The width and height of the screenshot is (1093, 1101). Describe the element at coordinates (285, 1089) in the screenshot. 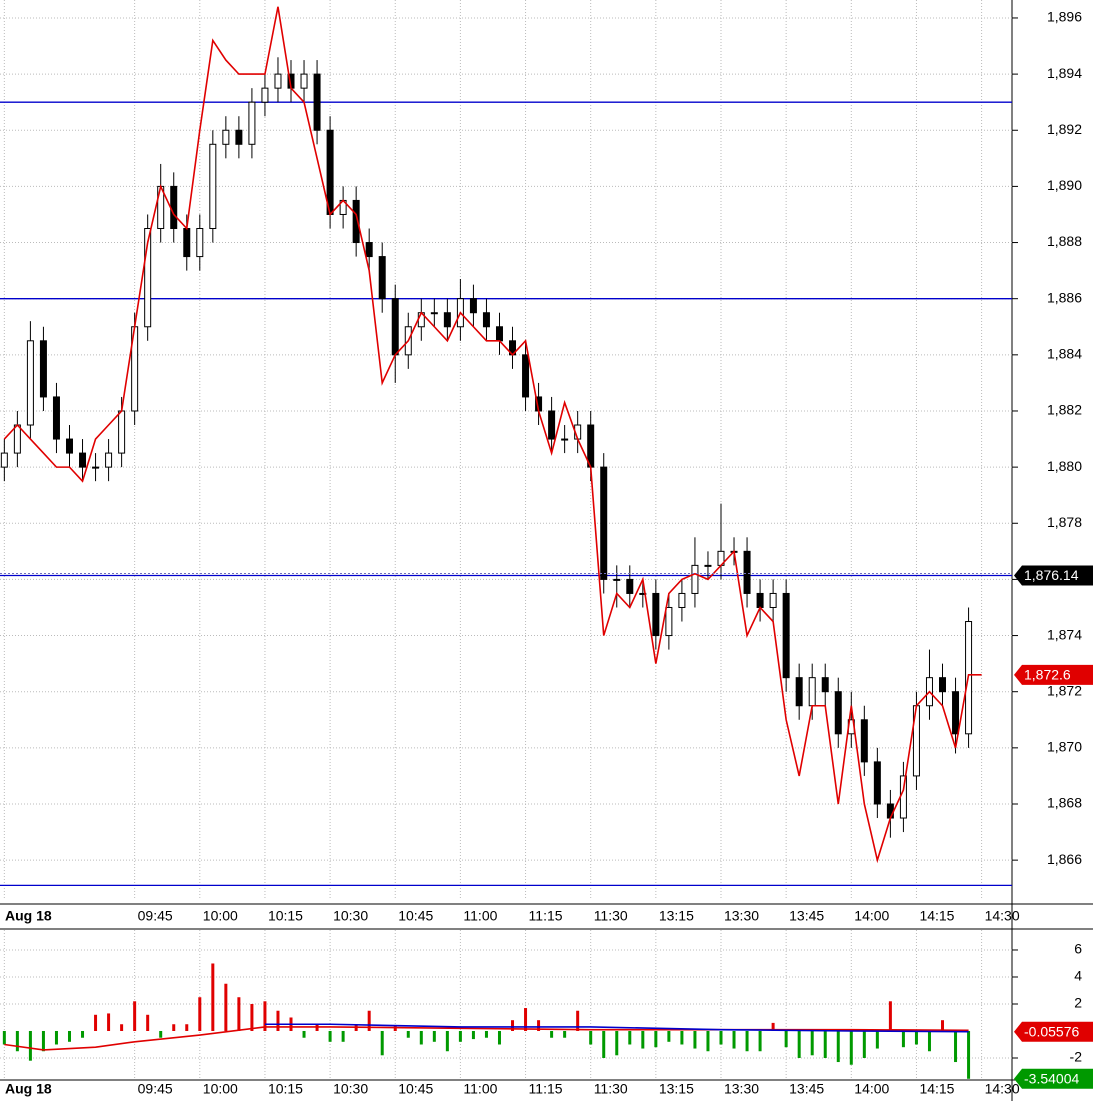

I see `x-tick-label: 10:15` at that location.